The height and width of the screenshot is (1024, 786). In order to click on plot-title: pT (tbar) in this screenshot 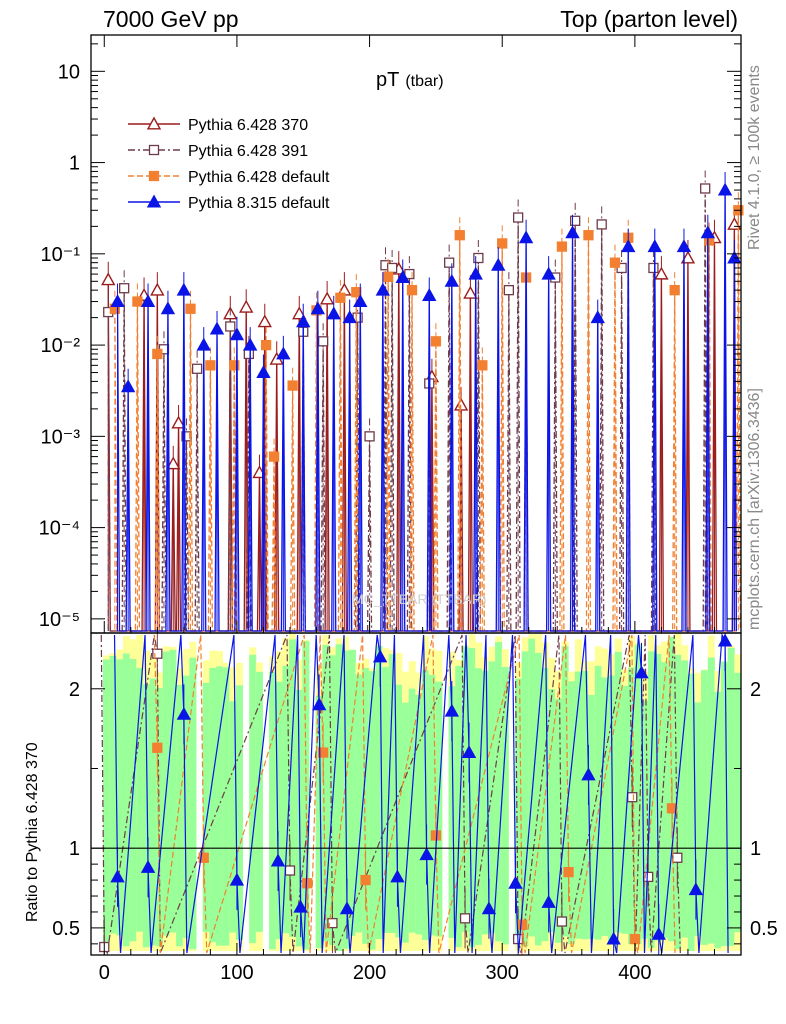, I will do `click(410, 80)`.